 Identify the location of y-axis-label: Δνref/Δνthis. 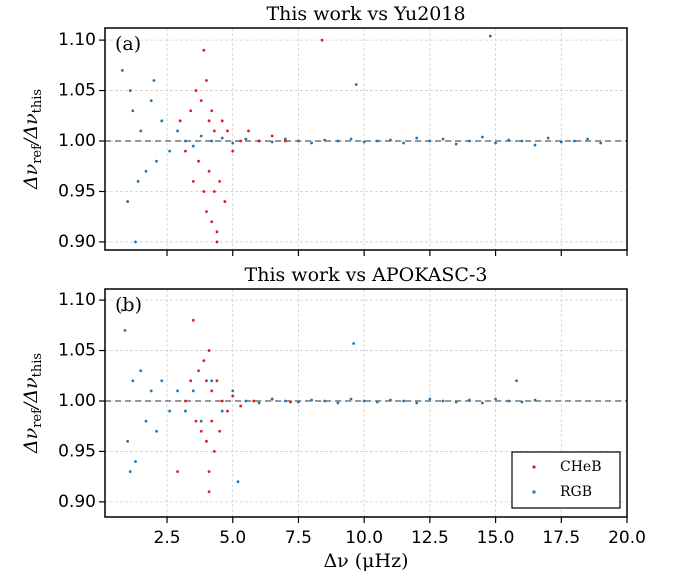
(32, 139).